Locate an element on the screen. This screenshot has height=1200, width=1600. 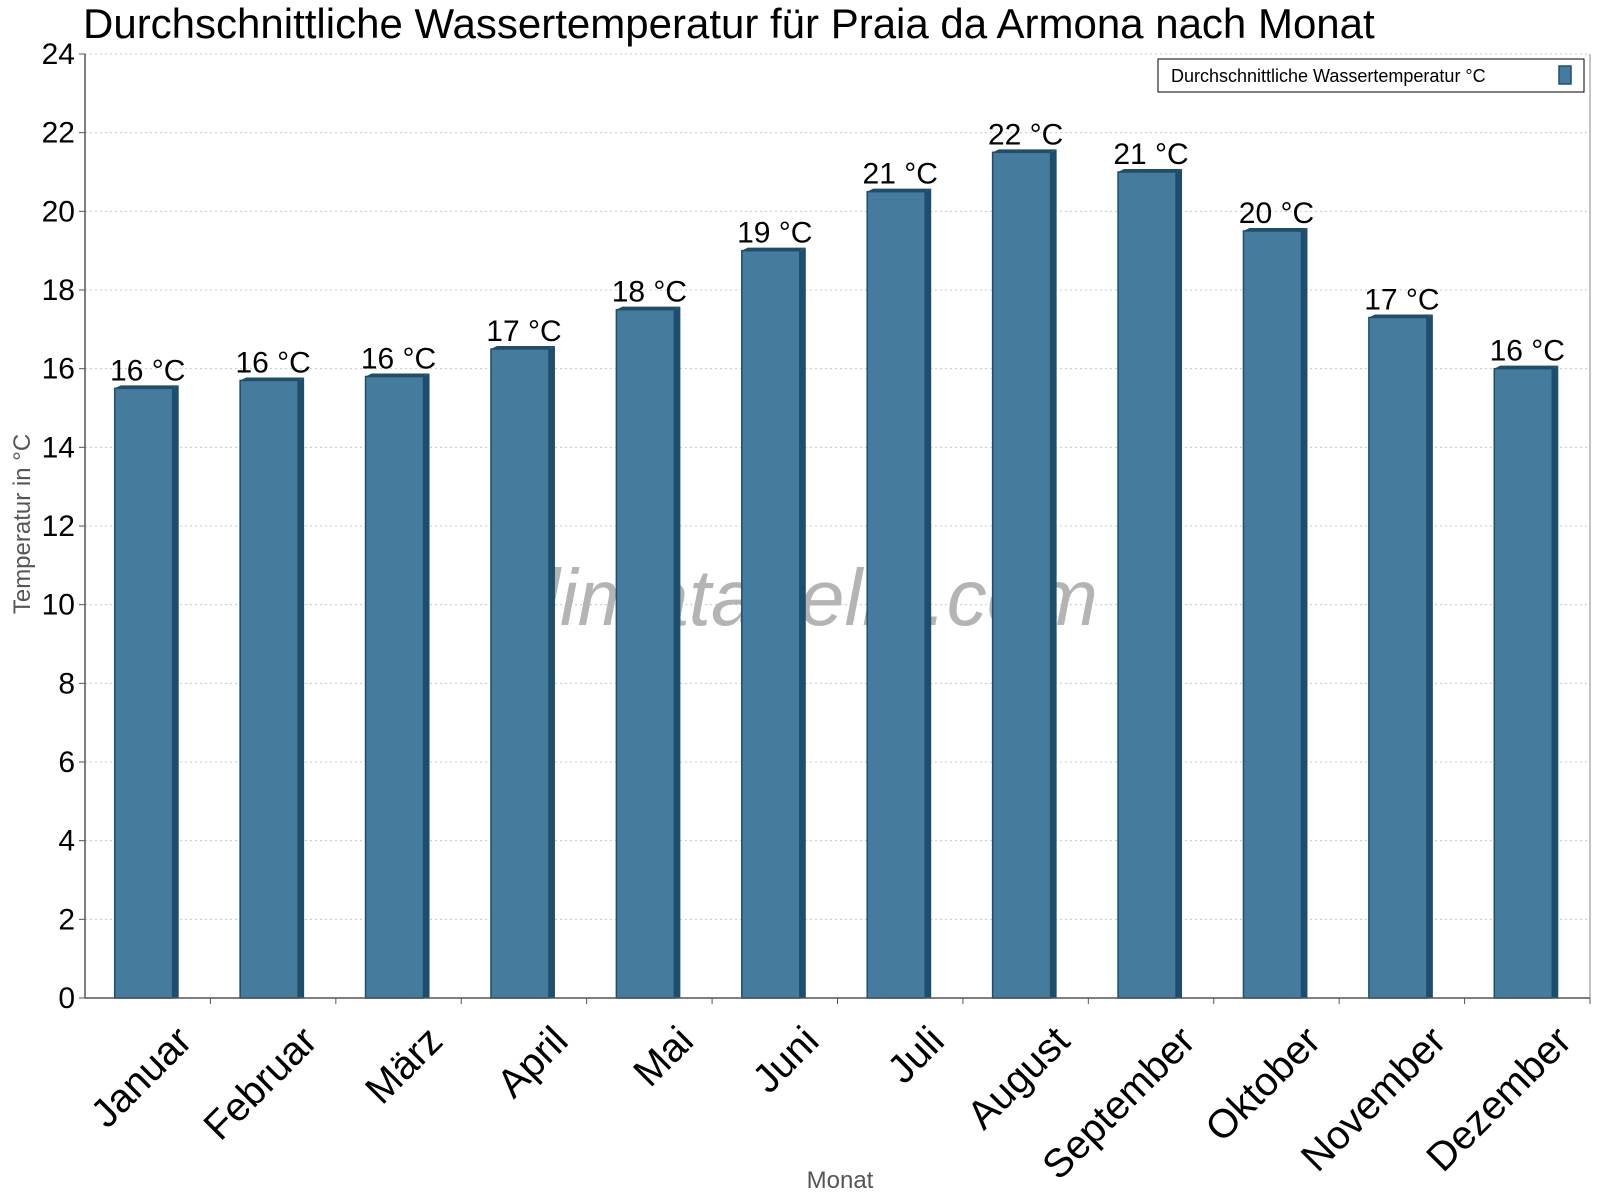
y-tick-label: 2 is located at coordinates (66, 919).